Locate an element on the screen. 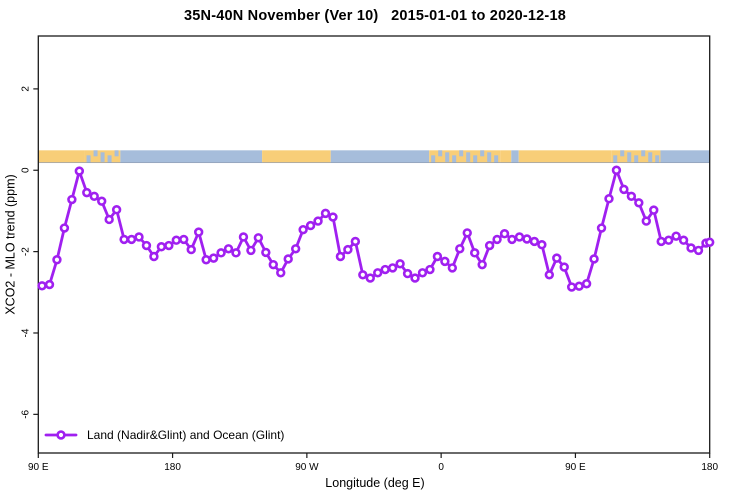 Image resolution: width=750 pixels, height=500 pixels. band-bottom-edge is located at coordinates (374, 163).